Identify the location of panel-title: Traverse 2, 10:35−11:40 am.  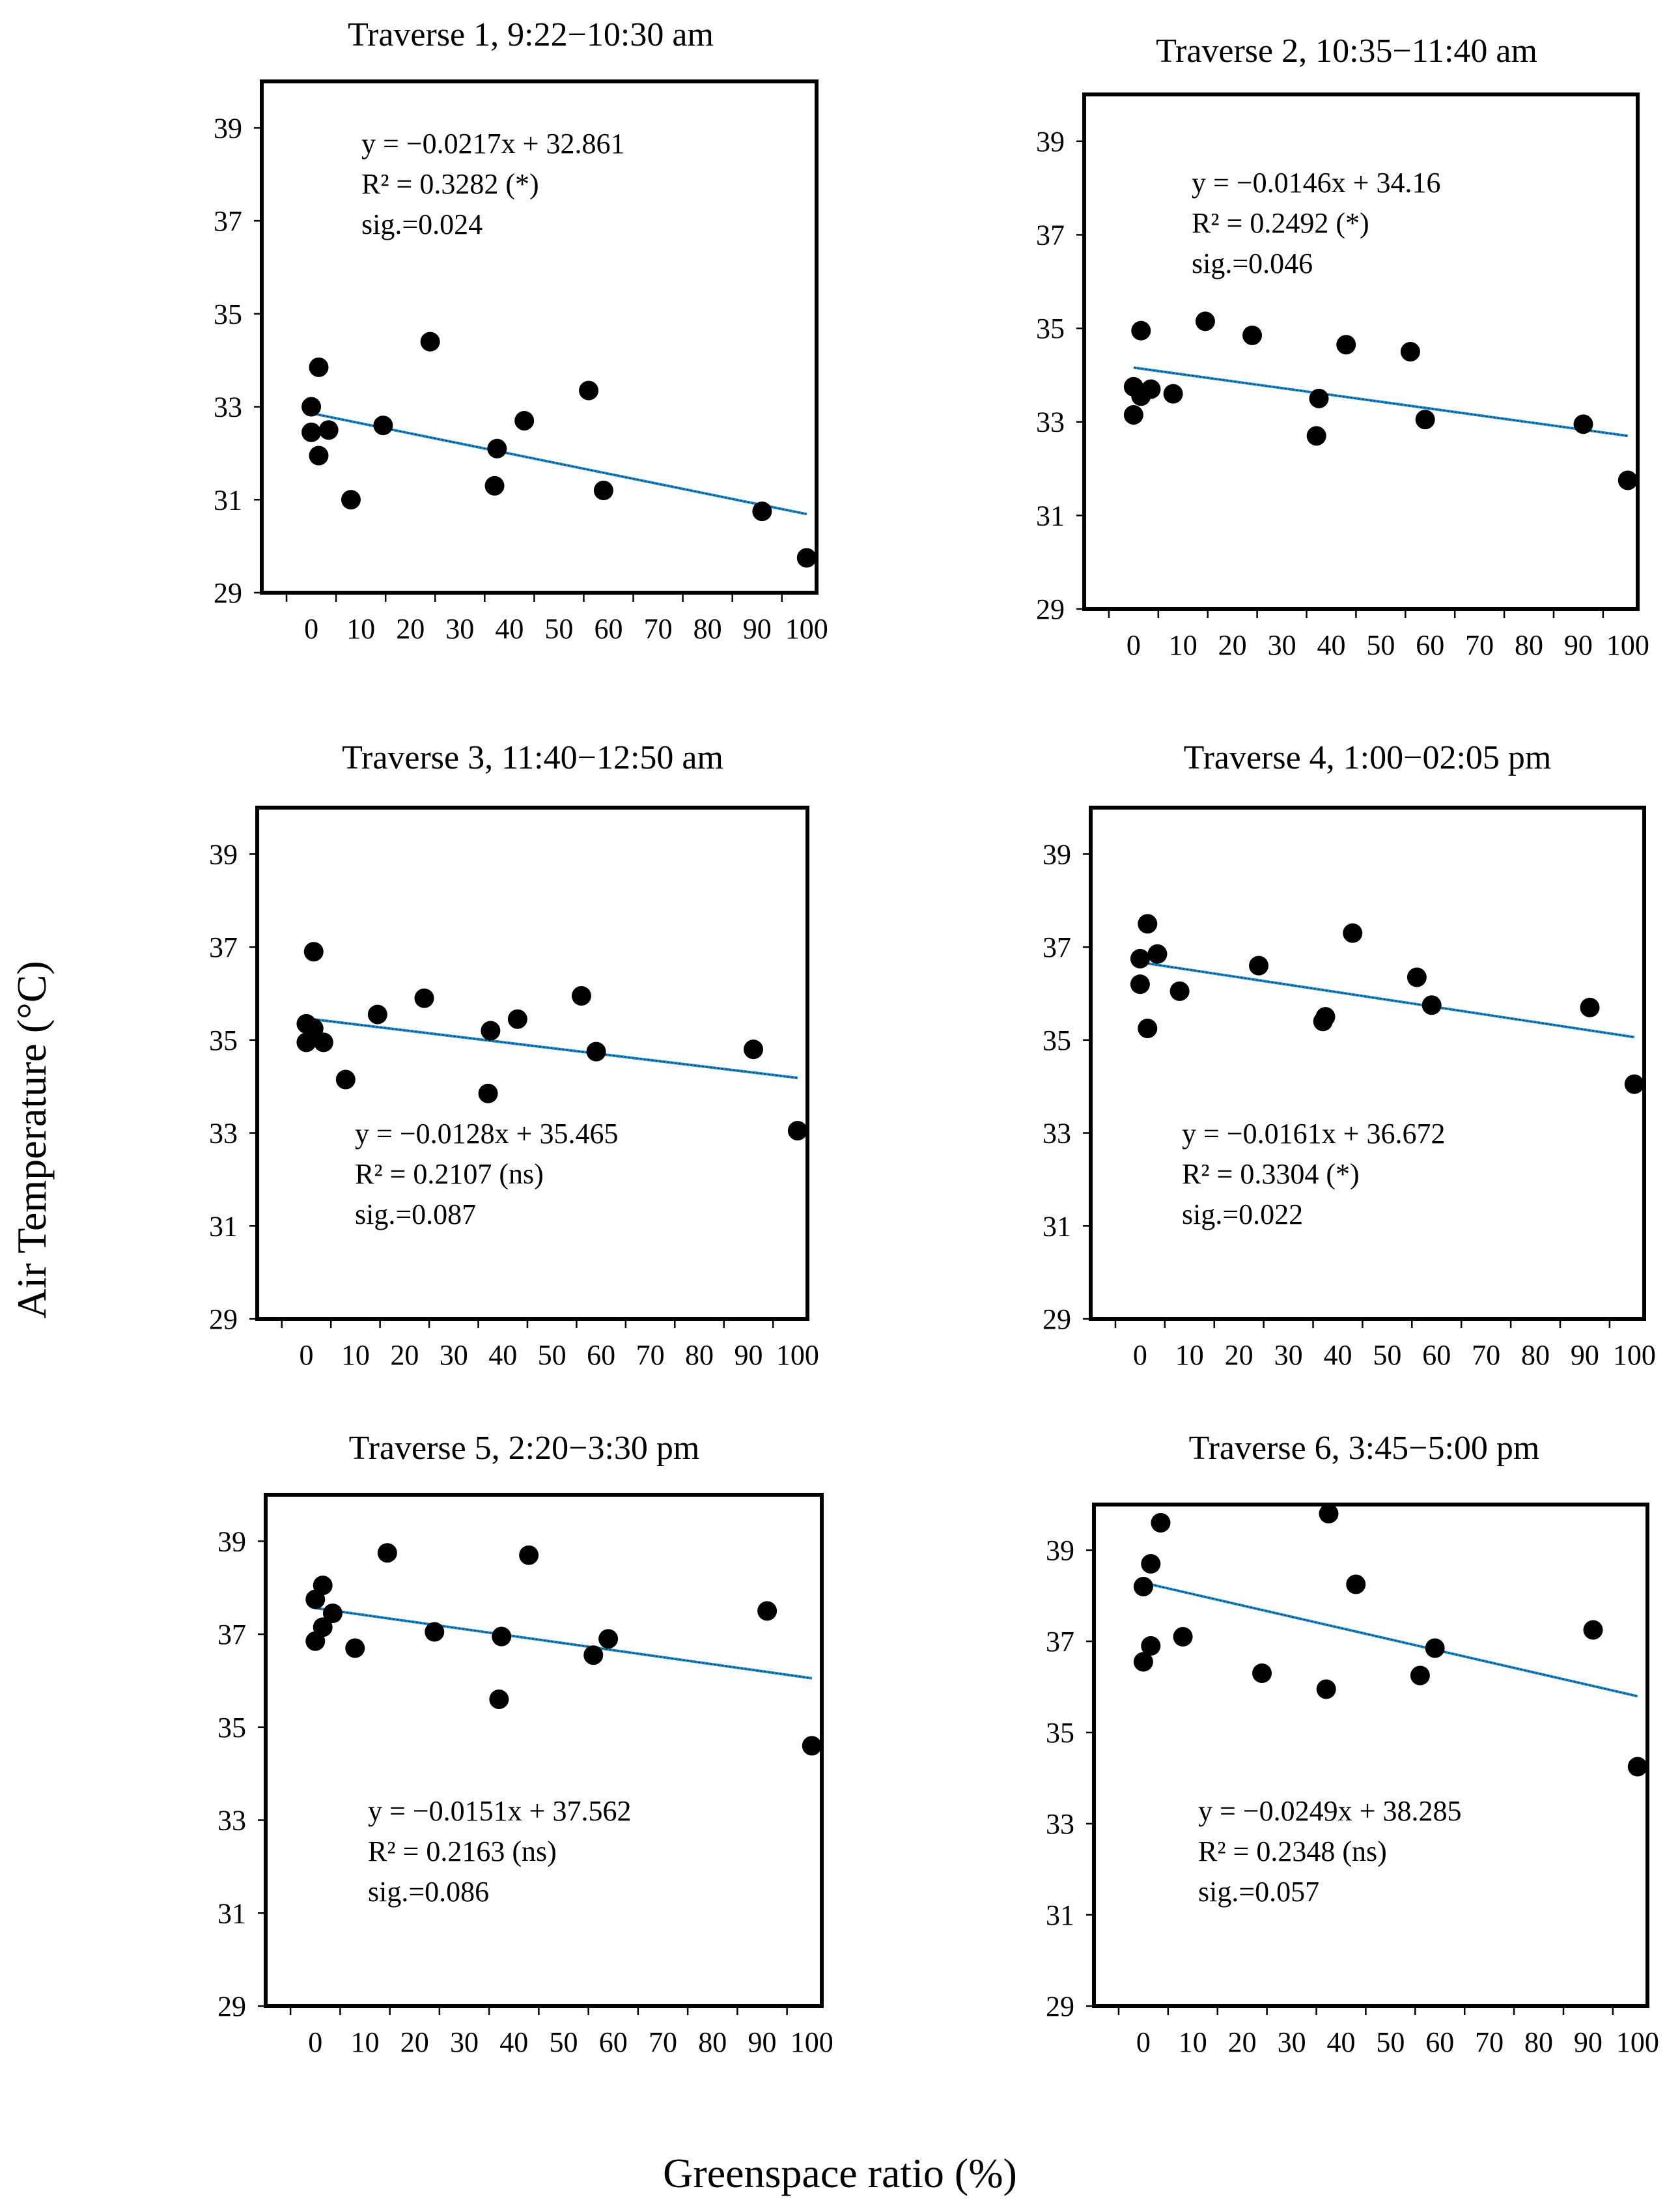
(1347, 51).